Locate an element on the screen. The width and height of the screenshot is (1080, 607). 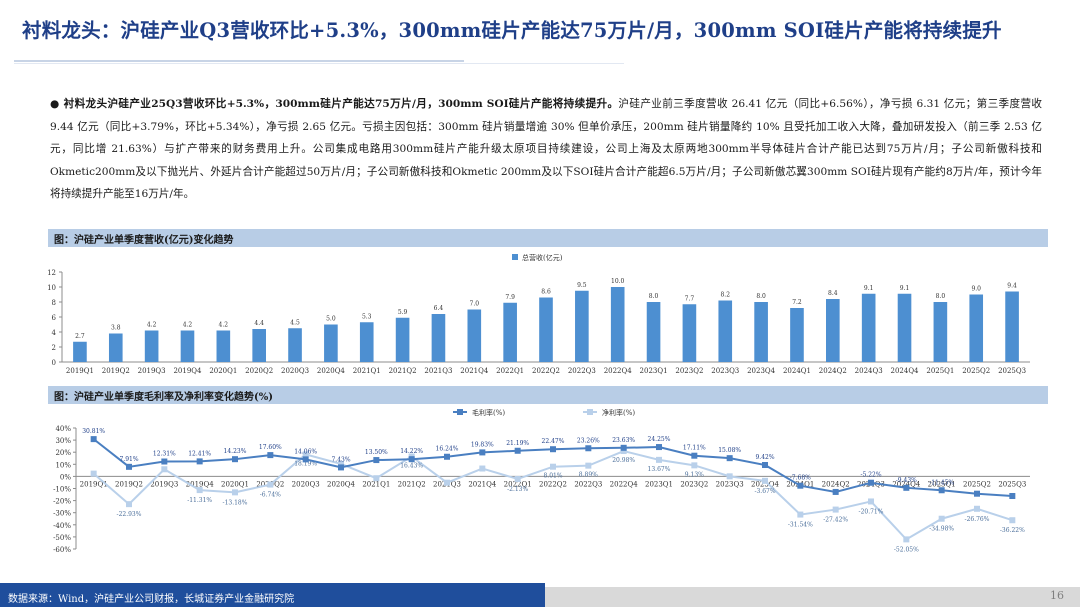
x-tick-label: 2019Q2 is located at coordinates (129, 484).